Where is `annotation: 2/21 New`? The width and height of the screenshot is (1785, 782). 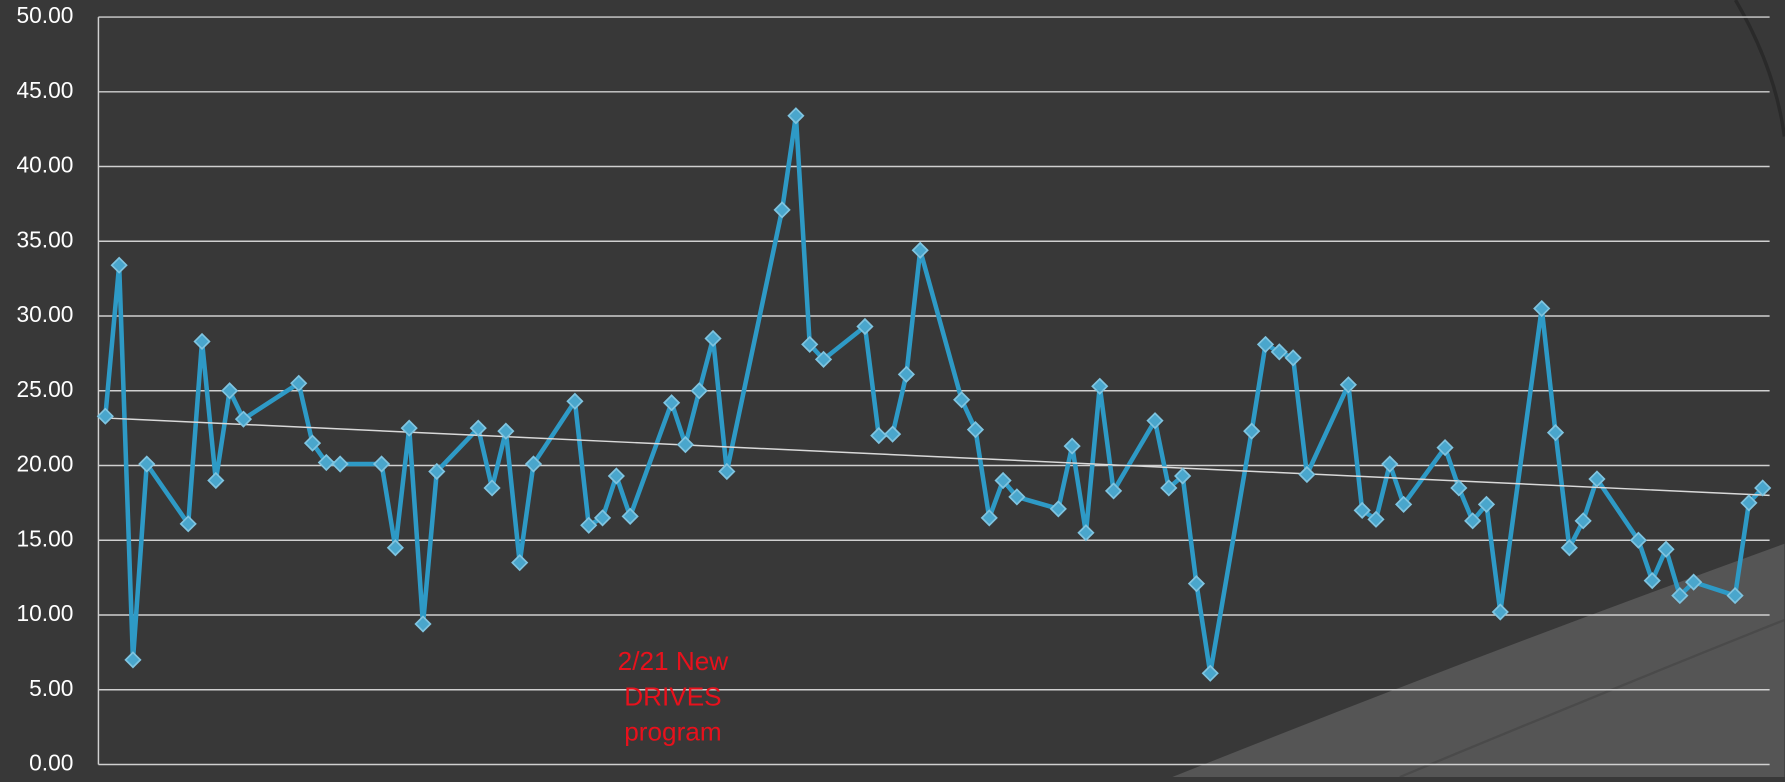
annotation: 2/21 New is located at coordinates (673, 661).